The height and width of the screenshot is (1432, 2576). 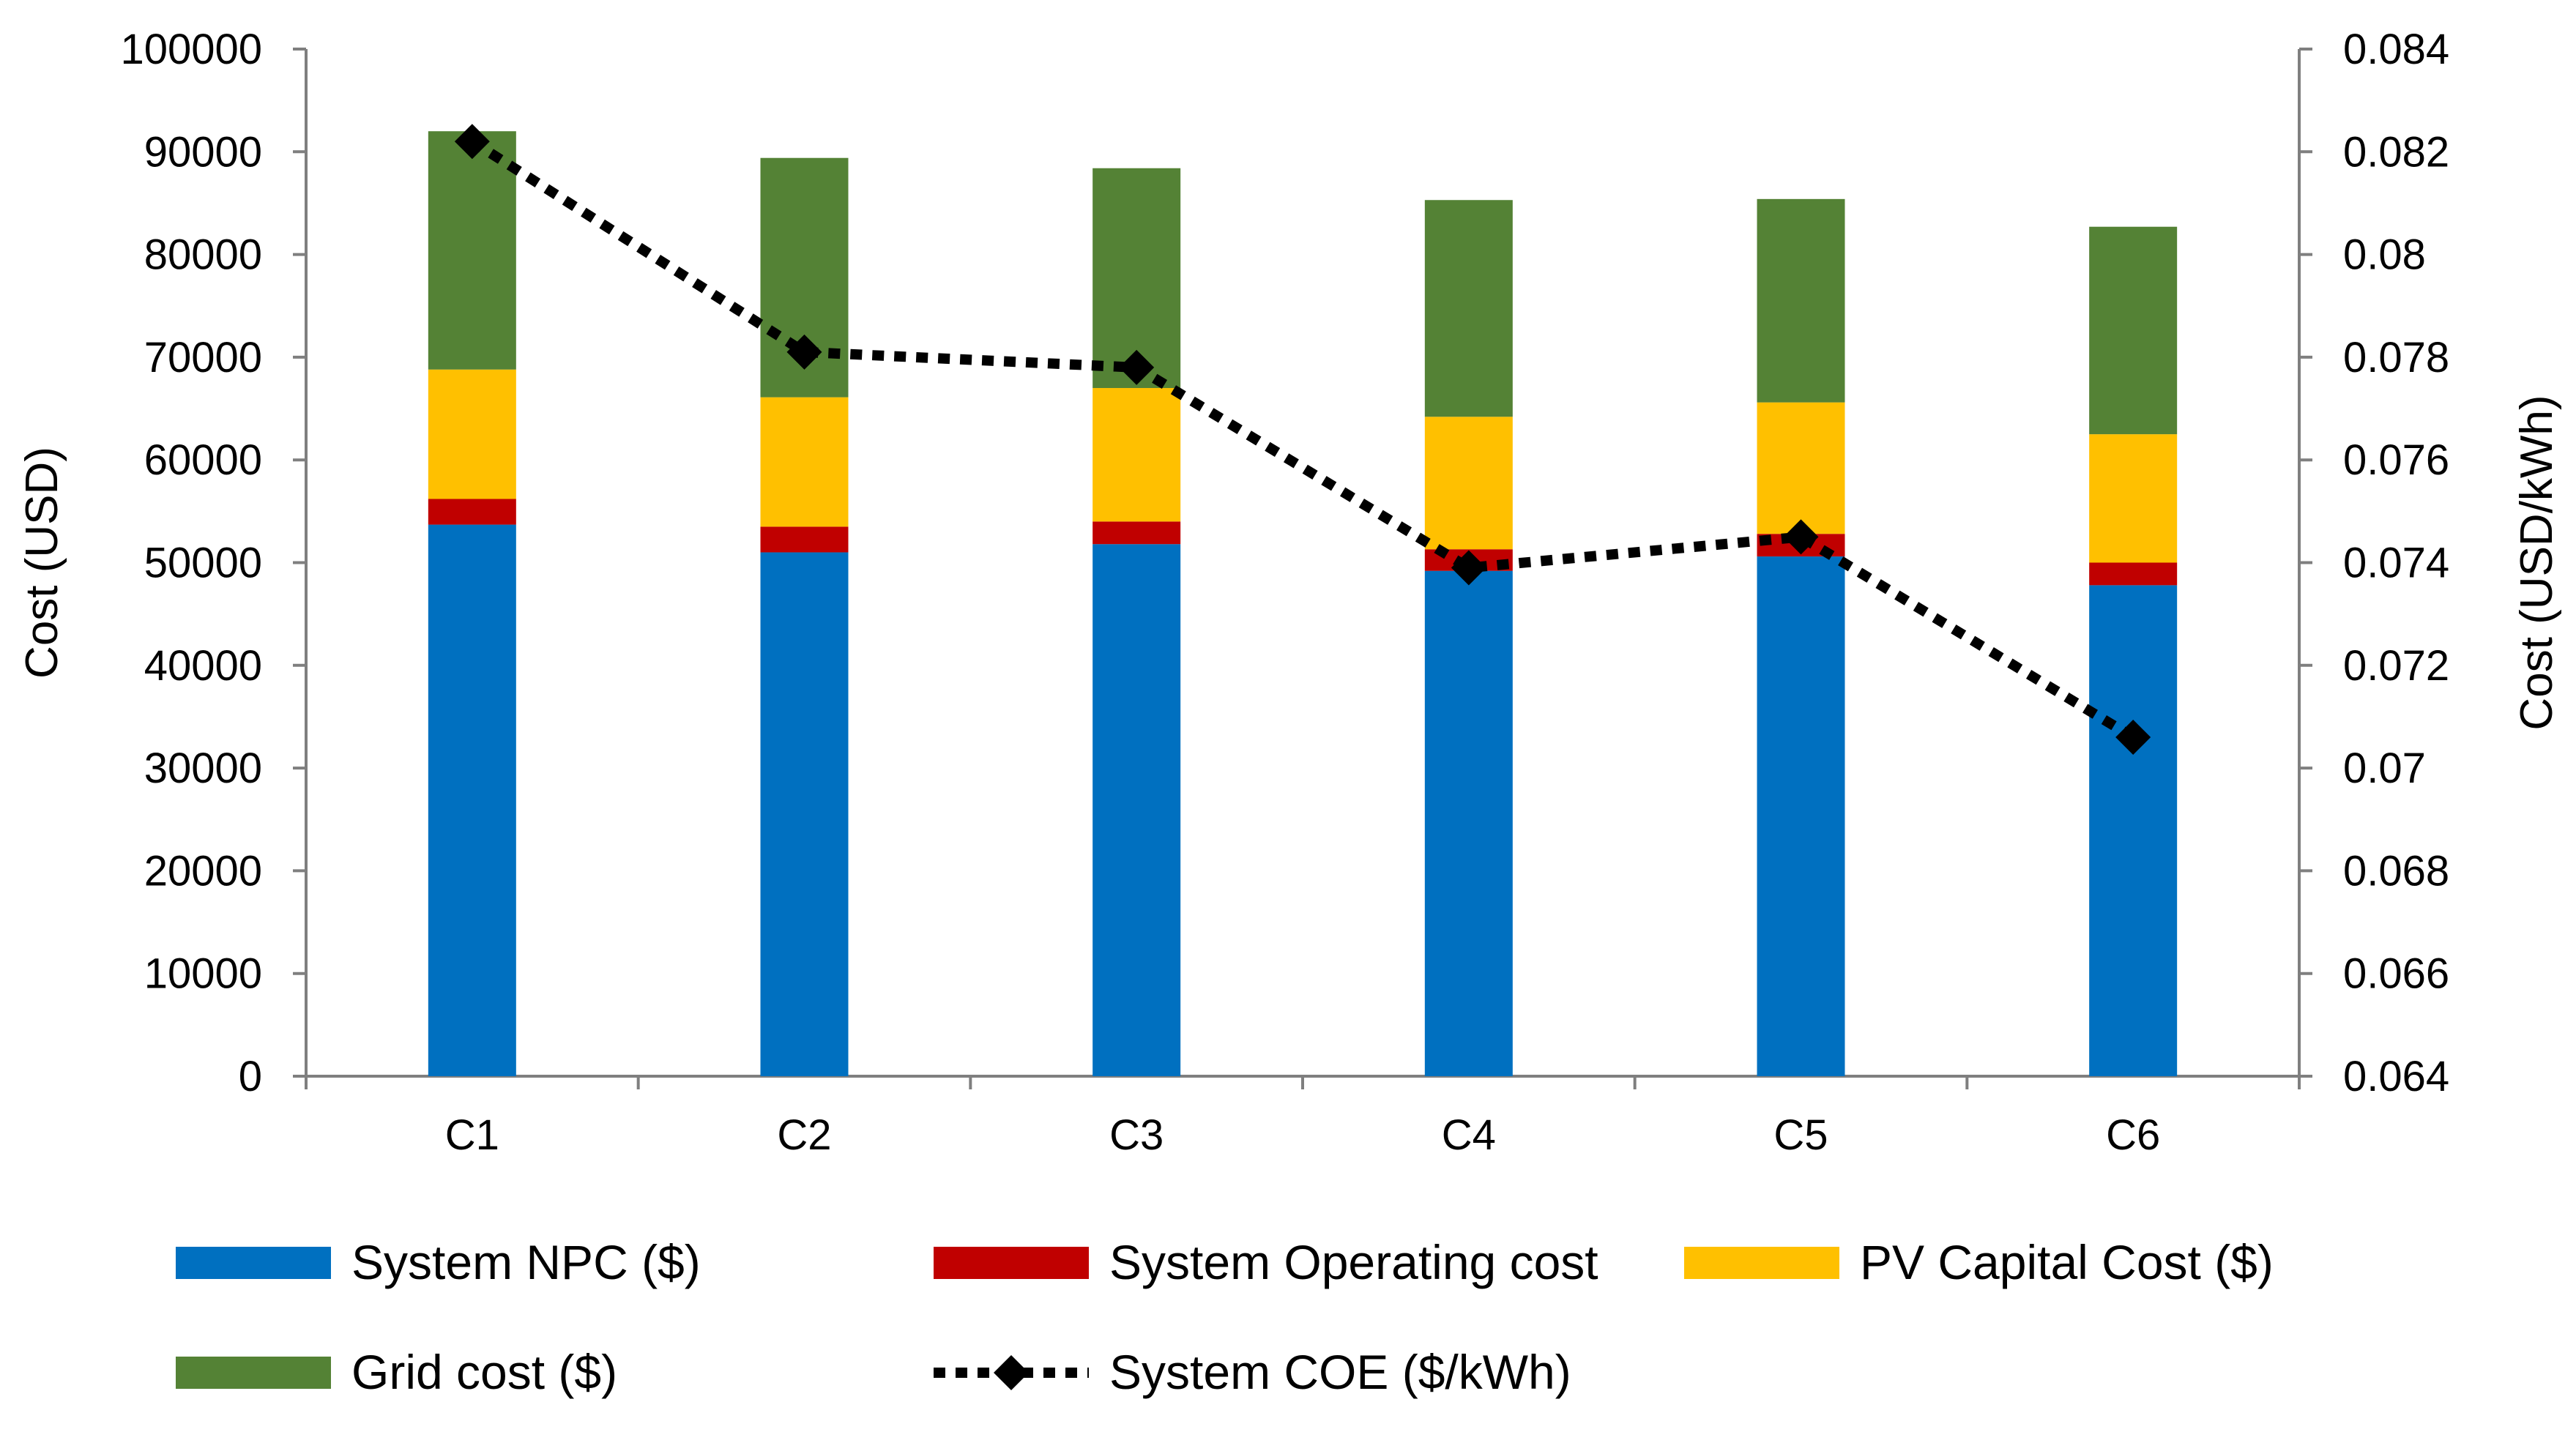 I want to click on y-left-tick-label: 10000, so click(x=203, y=974).